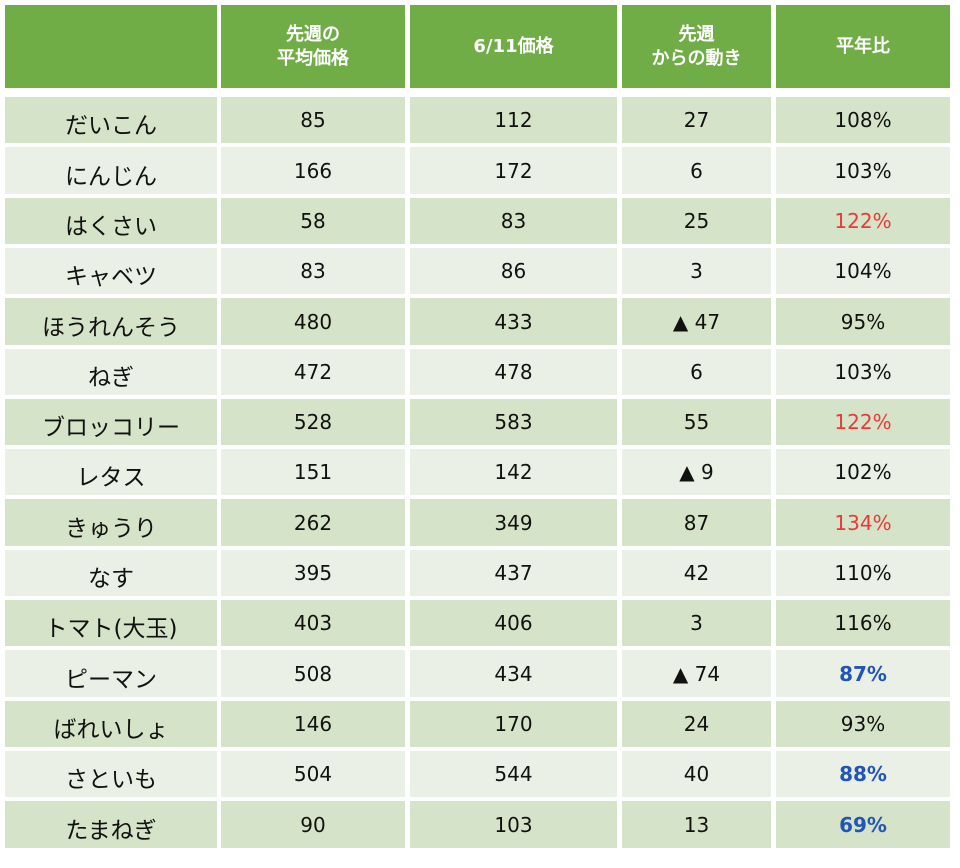  Describe the element at coordinates (696, 573) in the screenshot. I see `change-cell: 42` at that location.